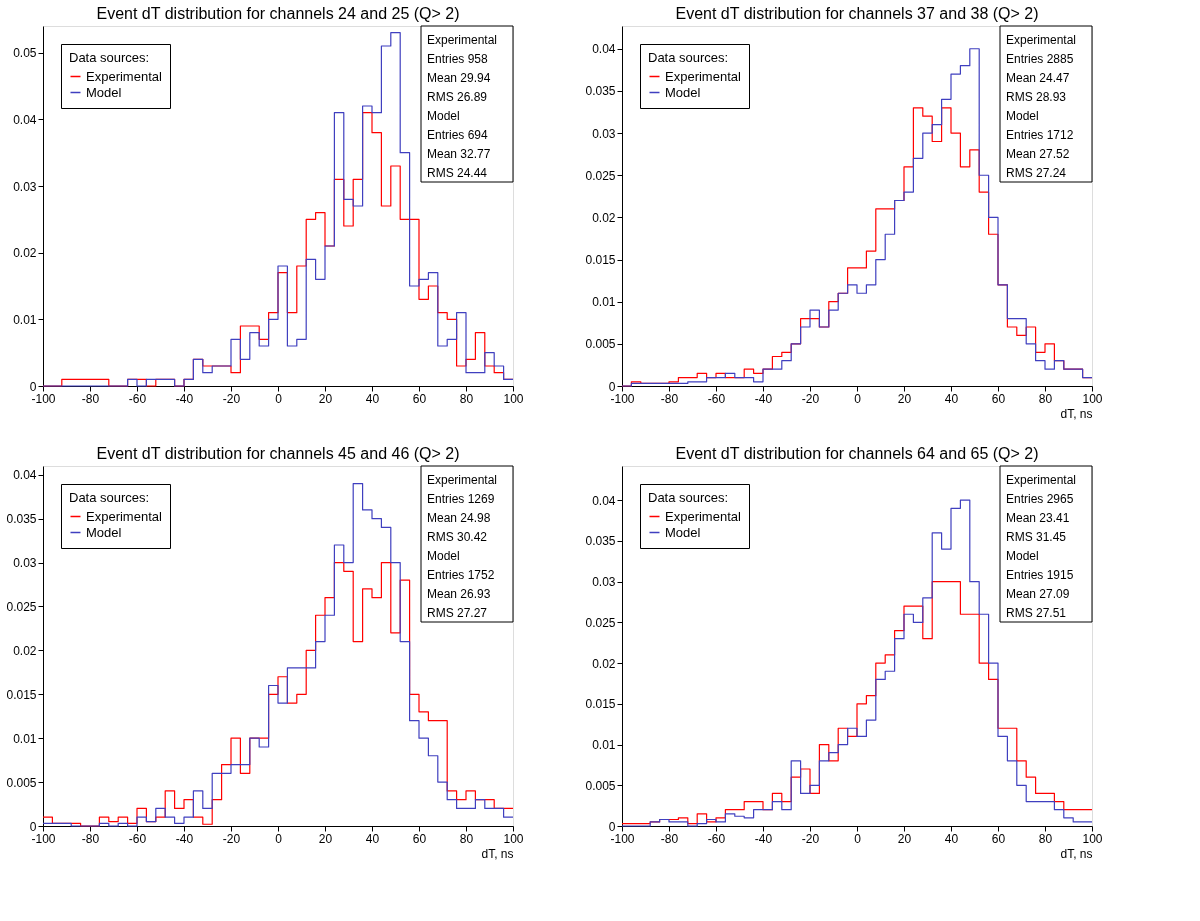 Image resolution: width=1200 pixels, height=921 pixels. I want to click on annotation: RMS 27.51, so click(1036, 612).